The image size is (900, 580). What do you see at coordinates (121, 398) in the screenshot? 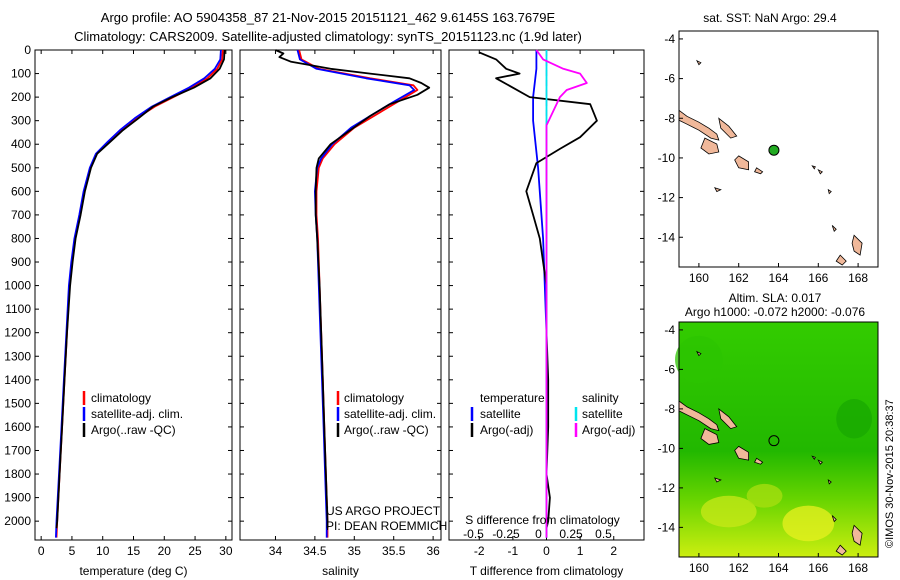
I see `legend-climatology-label: climatology` at bounding box center [121, 398].